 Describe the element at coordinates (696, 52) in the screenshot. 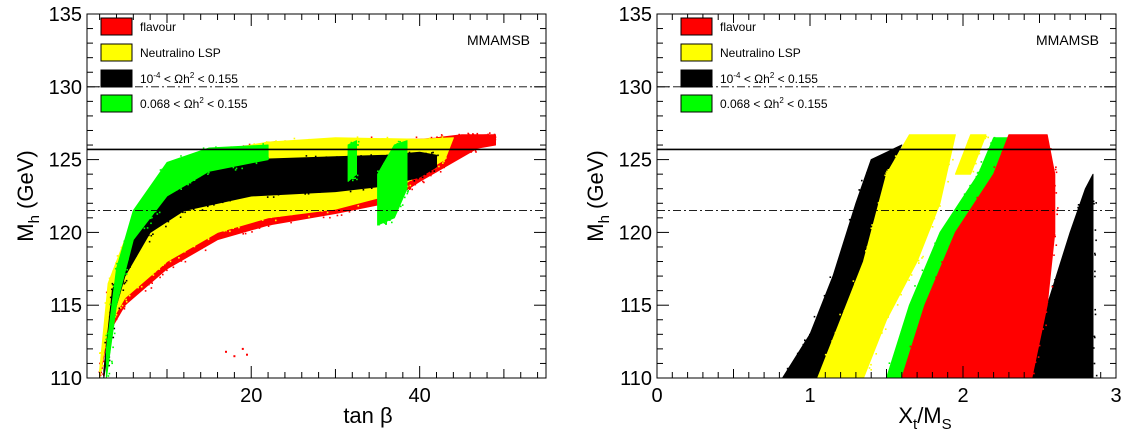

I see `legend-swatch-neutralino-lsp` at that location.